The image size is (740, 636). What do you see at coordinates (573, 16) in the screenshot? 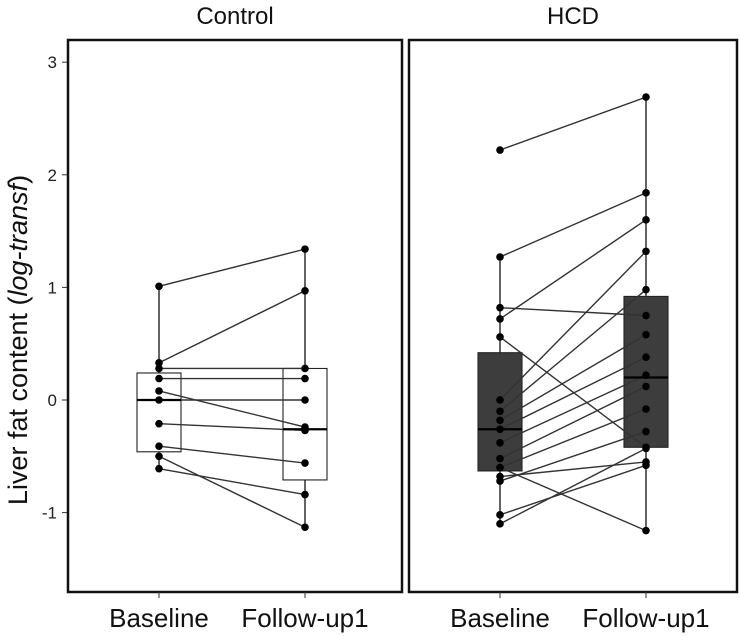
I see `panel-title: HCD` at bounding box center [573, 16].